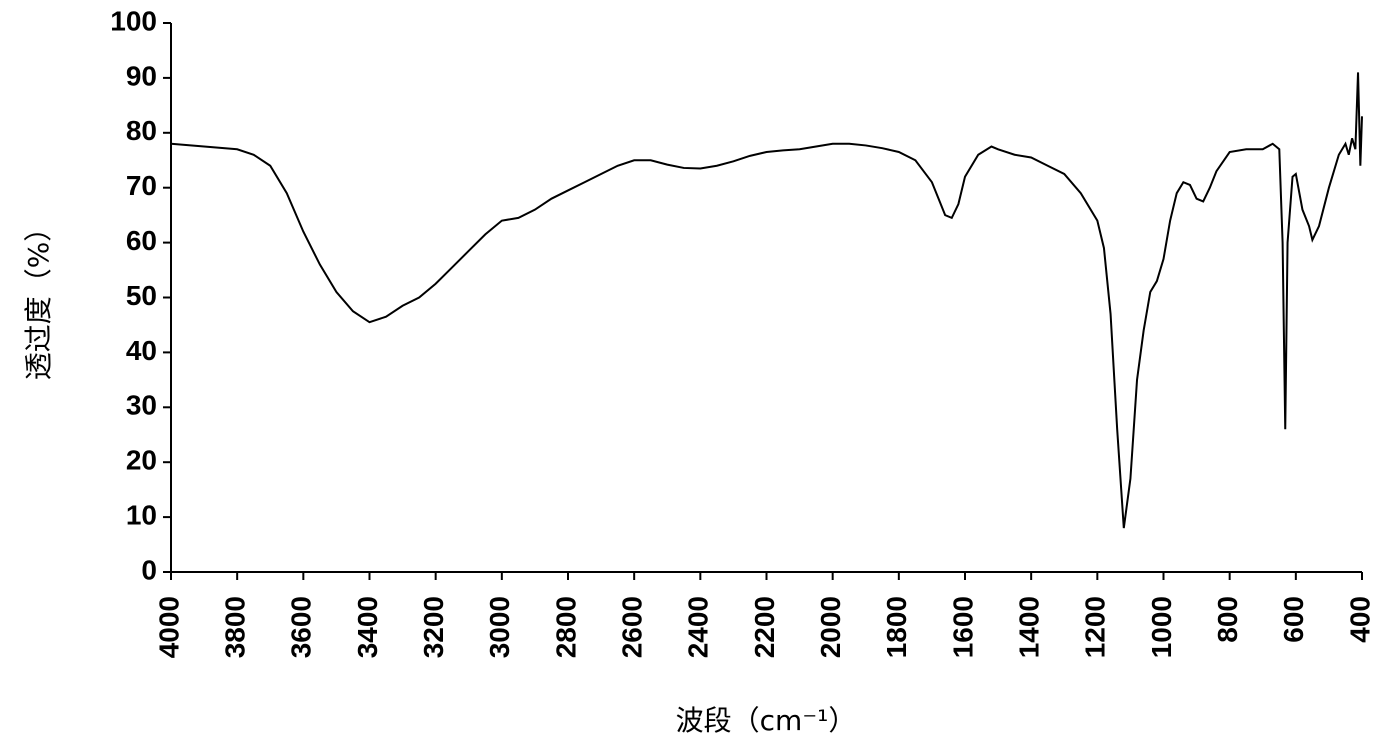  Describe the element at coordinates (433, 627) in the screenshot. I see `x-tick-label: 3200` at that location.